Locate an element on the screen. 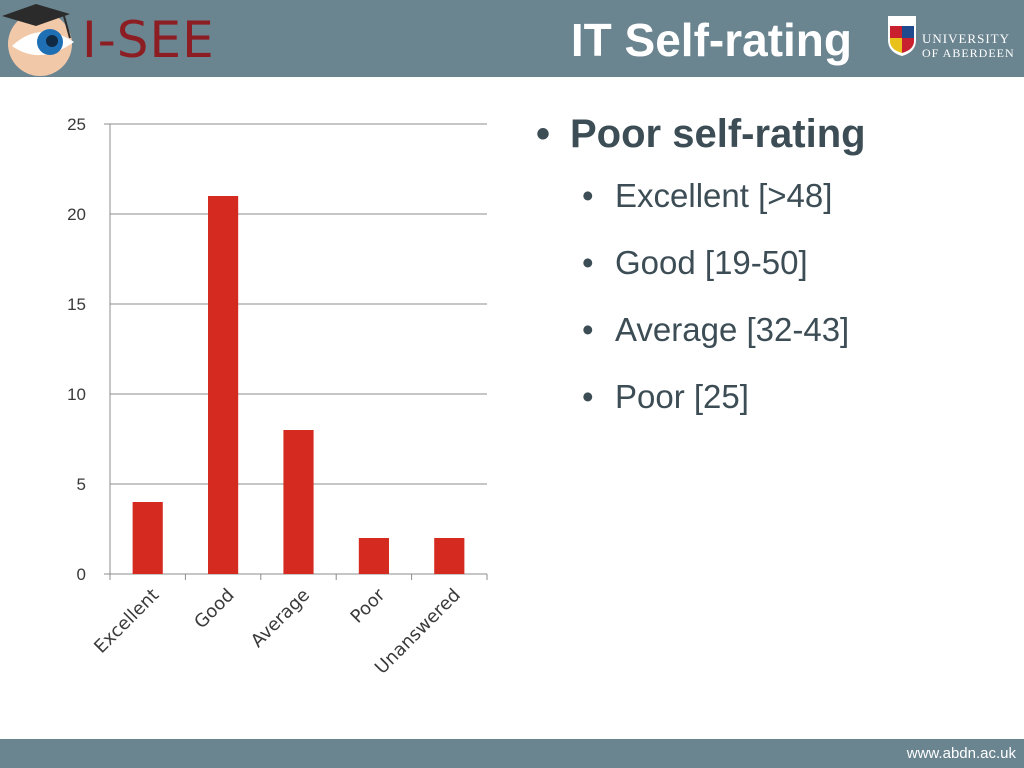  page-title: IT Self-rating is located at coordinates (711, 40).